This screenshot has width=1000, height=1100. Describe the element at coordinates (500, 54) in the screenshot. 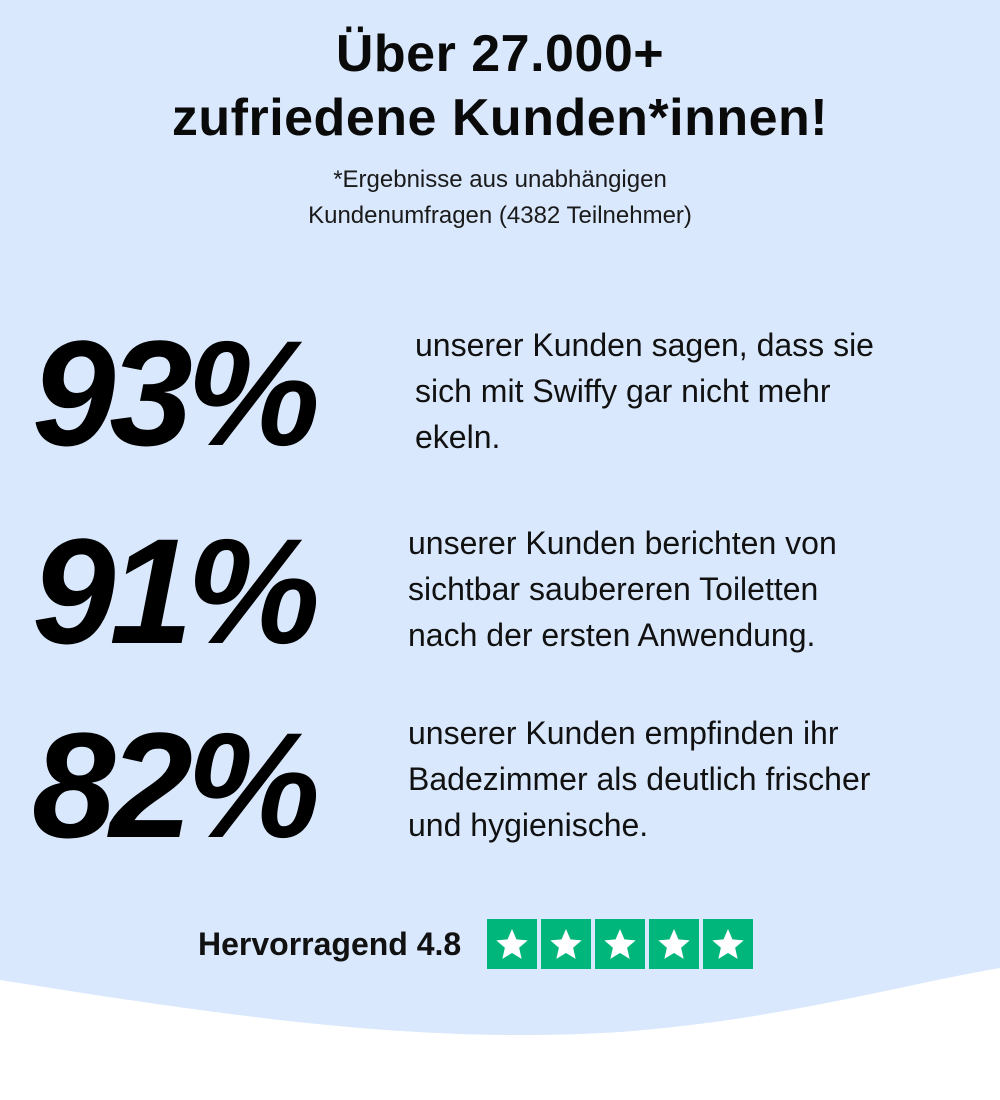

I see `headline-line-1: Über 27.000+` at that location.